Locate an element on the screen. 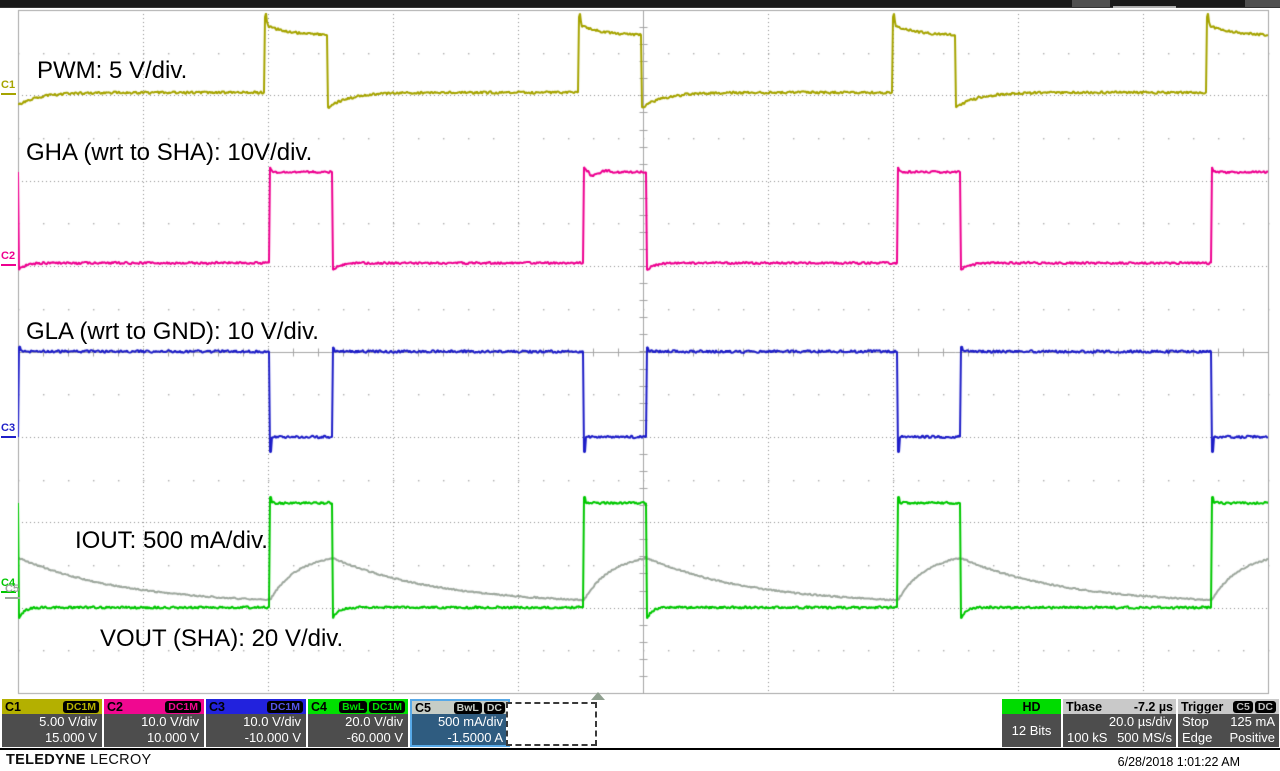 The image size is (1280, 771). tbase-scale: 20.0 µs/div is located at coordinates (1140, 721).